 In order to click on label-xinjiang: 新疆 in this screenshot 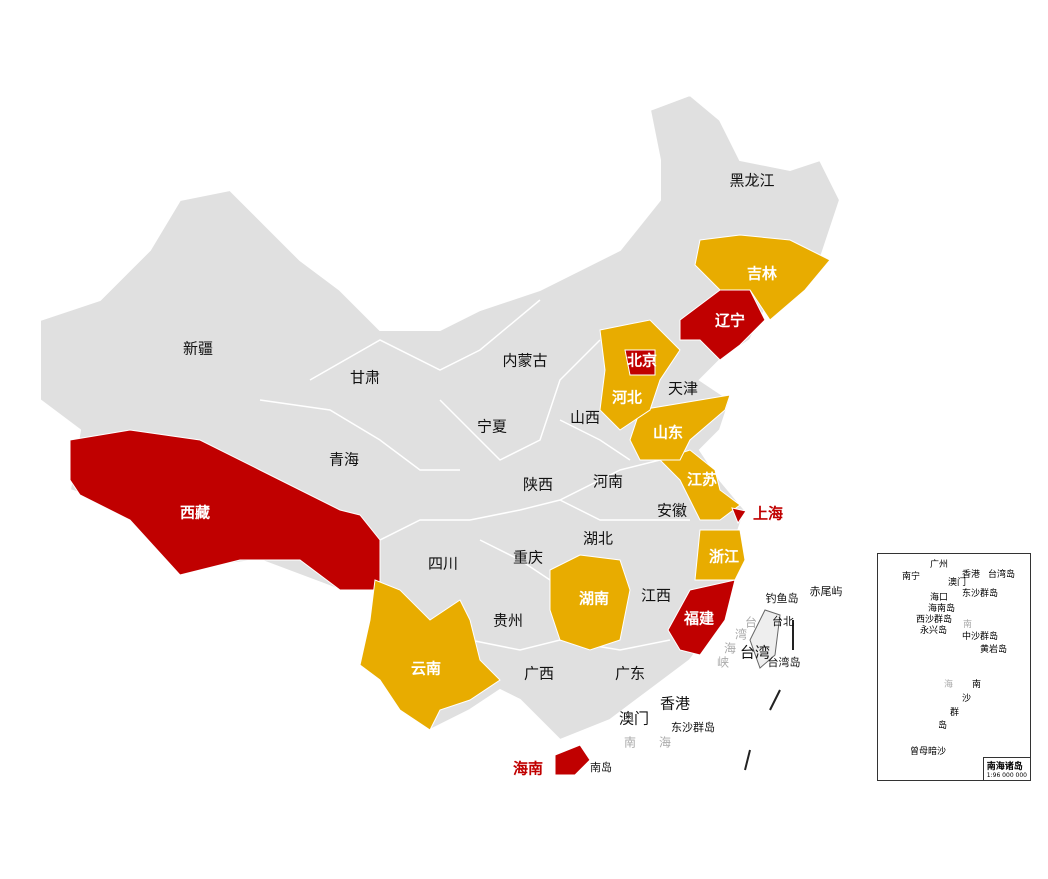, I will do `click(198, 348)`.